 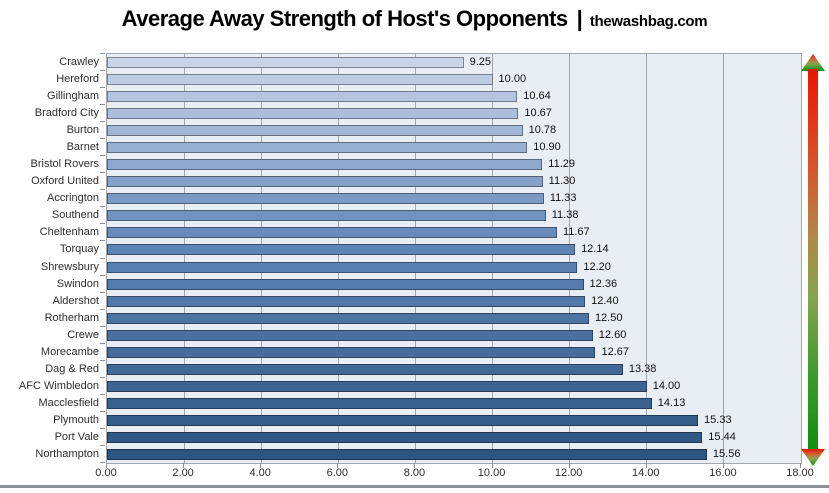 What do you see at coordinates (71, 317) in the screenshot?
I see `team-label: Rotherham` at bounding box center [71, 317].